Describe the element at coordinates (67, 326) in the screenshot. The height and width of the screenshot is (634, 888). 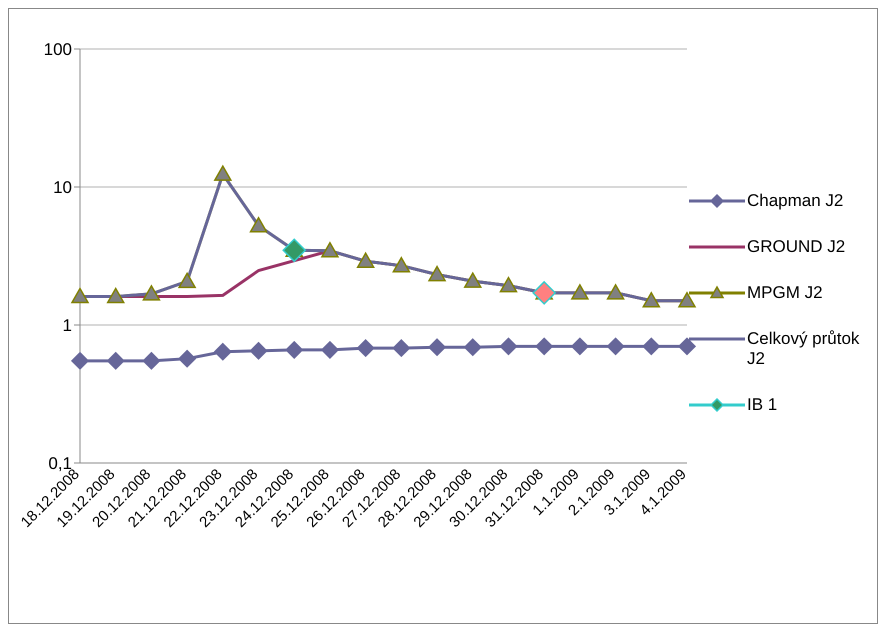
I see `y-tick-label: 1` at that location.